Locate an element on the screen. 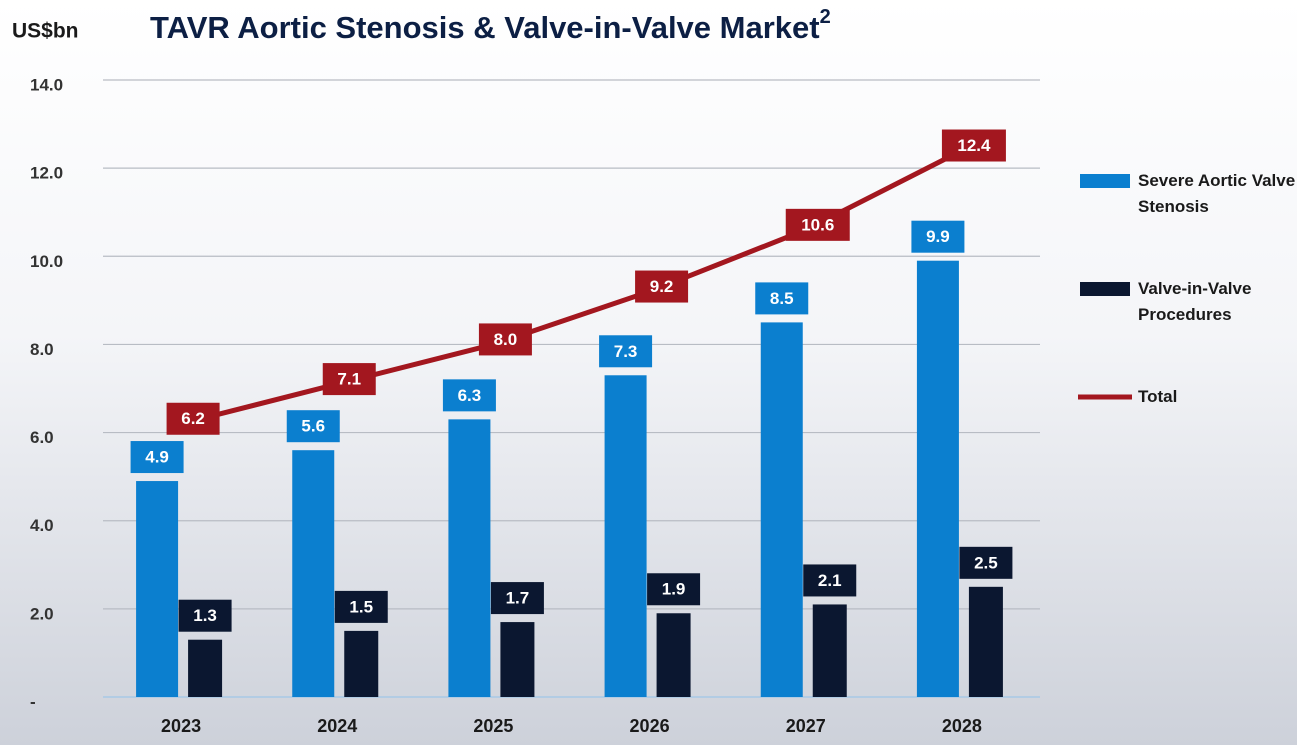 Image resolution: width=1297 pixels, height=745 pixels. data-label: 7.3 is located at coordinates (626, 351).